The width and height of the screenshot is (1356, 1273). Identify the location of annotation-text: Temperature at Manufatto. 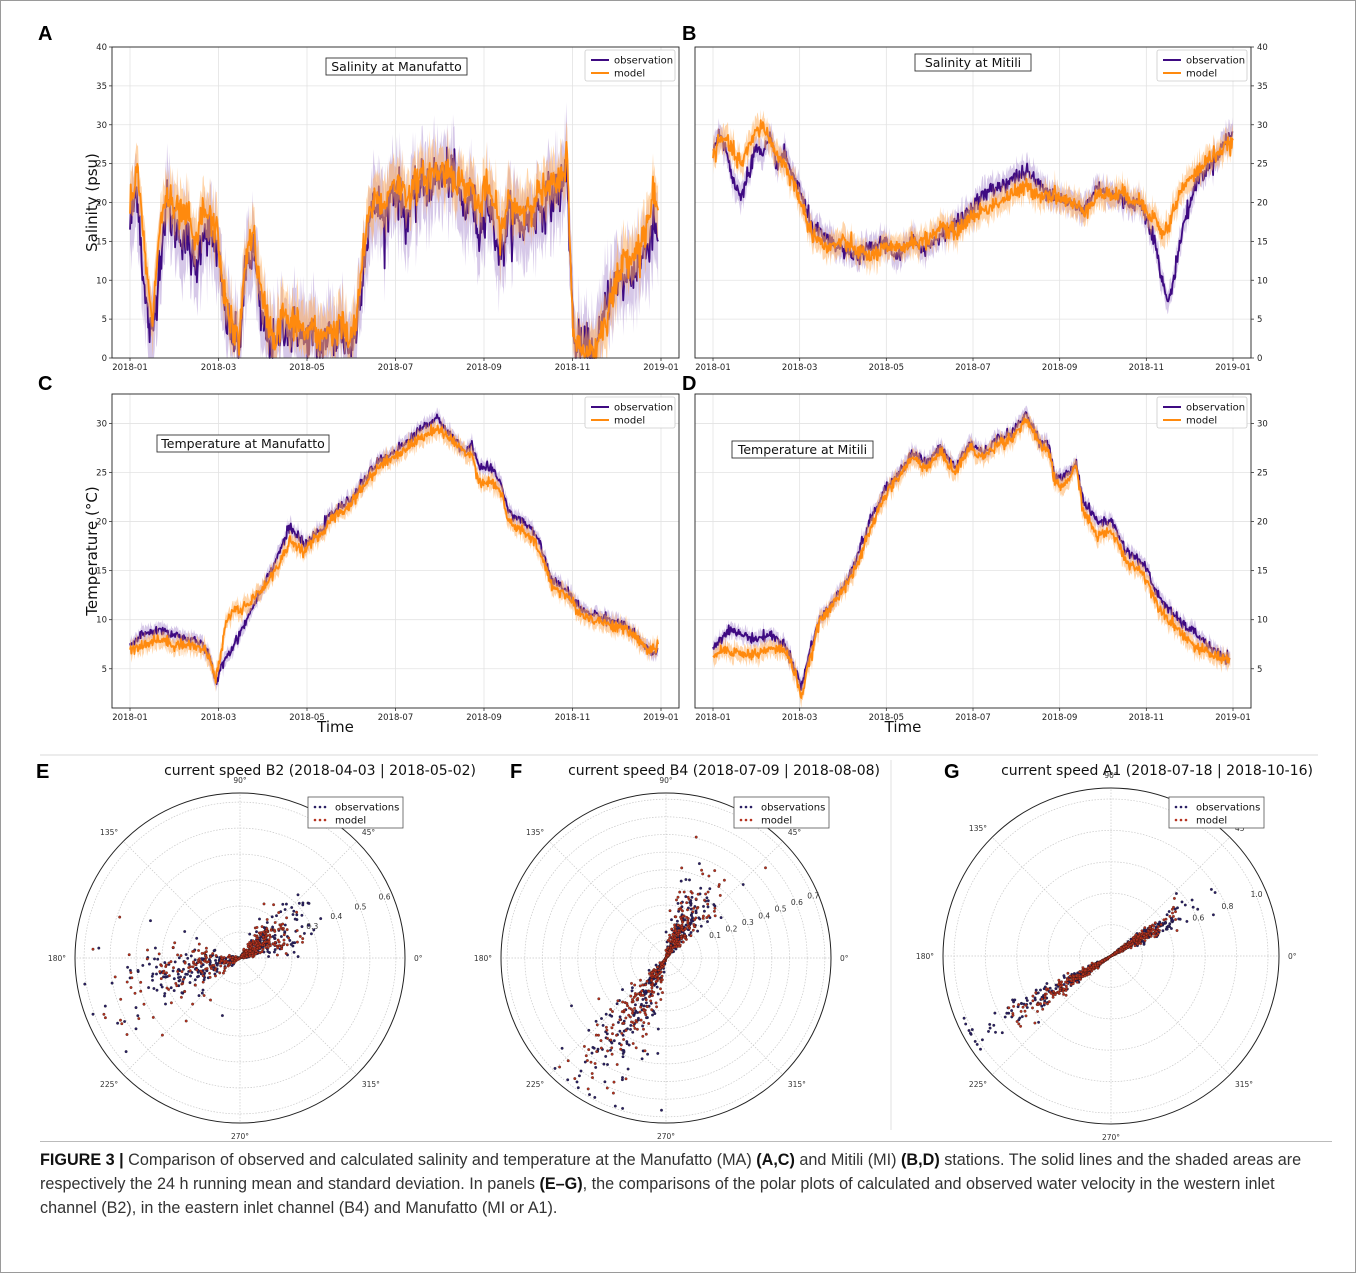
(242, 443).